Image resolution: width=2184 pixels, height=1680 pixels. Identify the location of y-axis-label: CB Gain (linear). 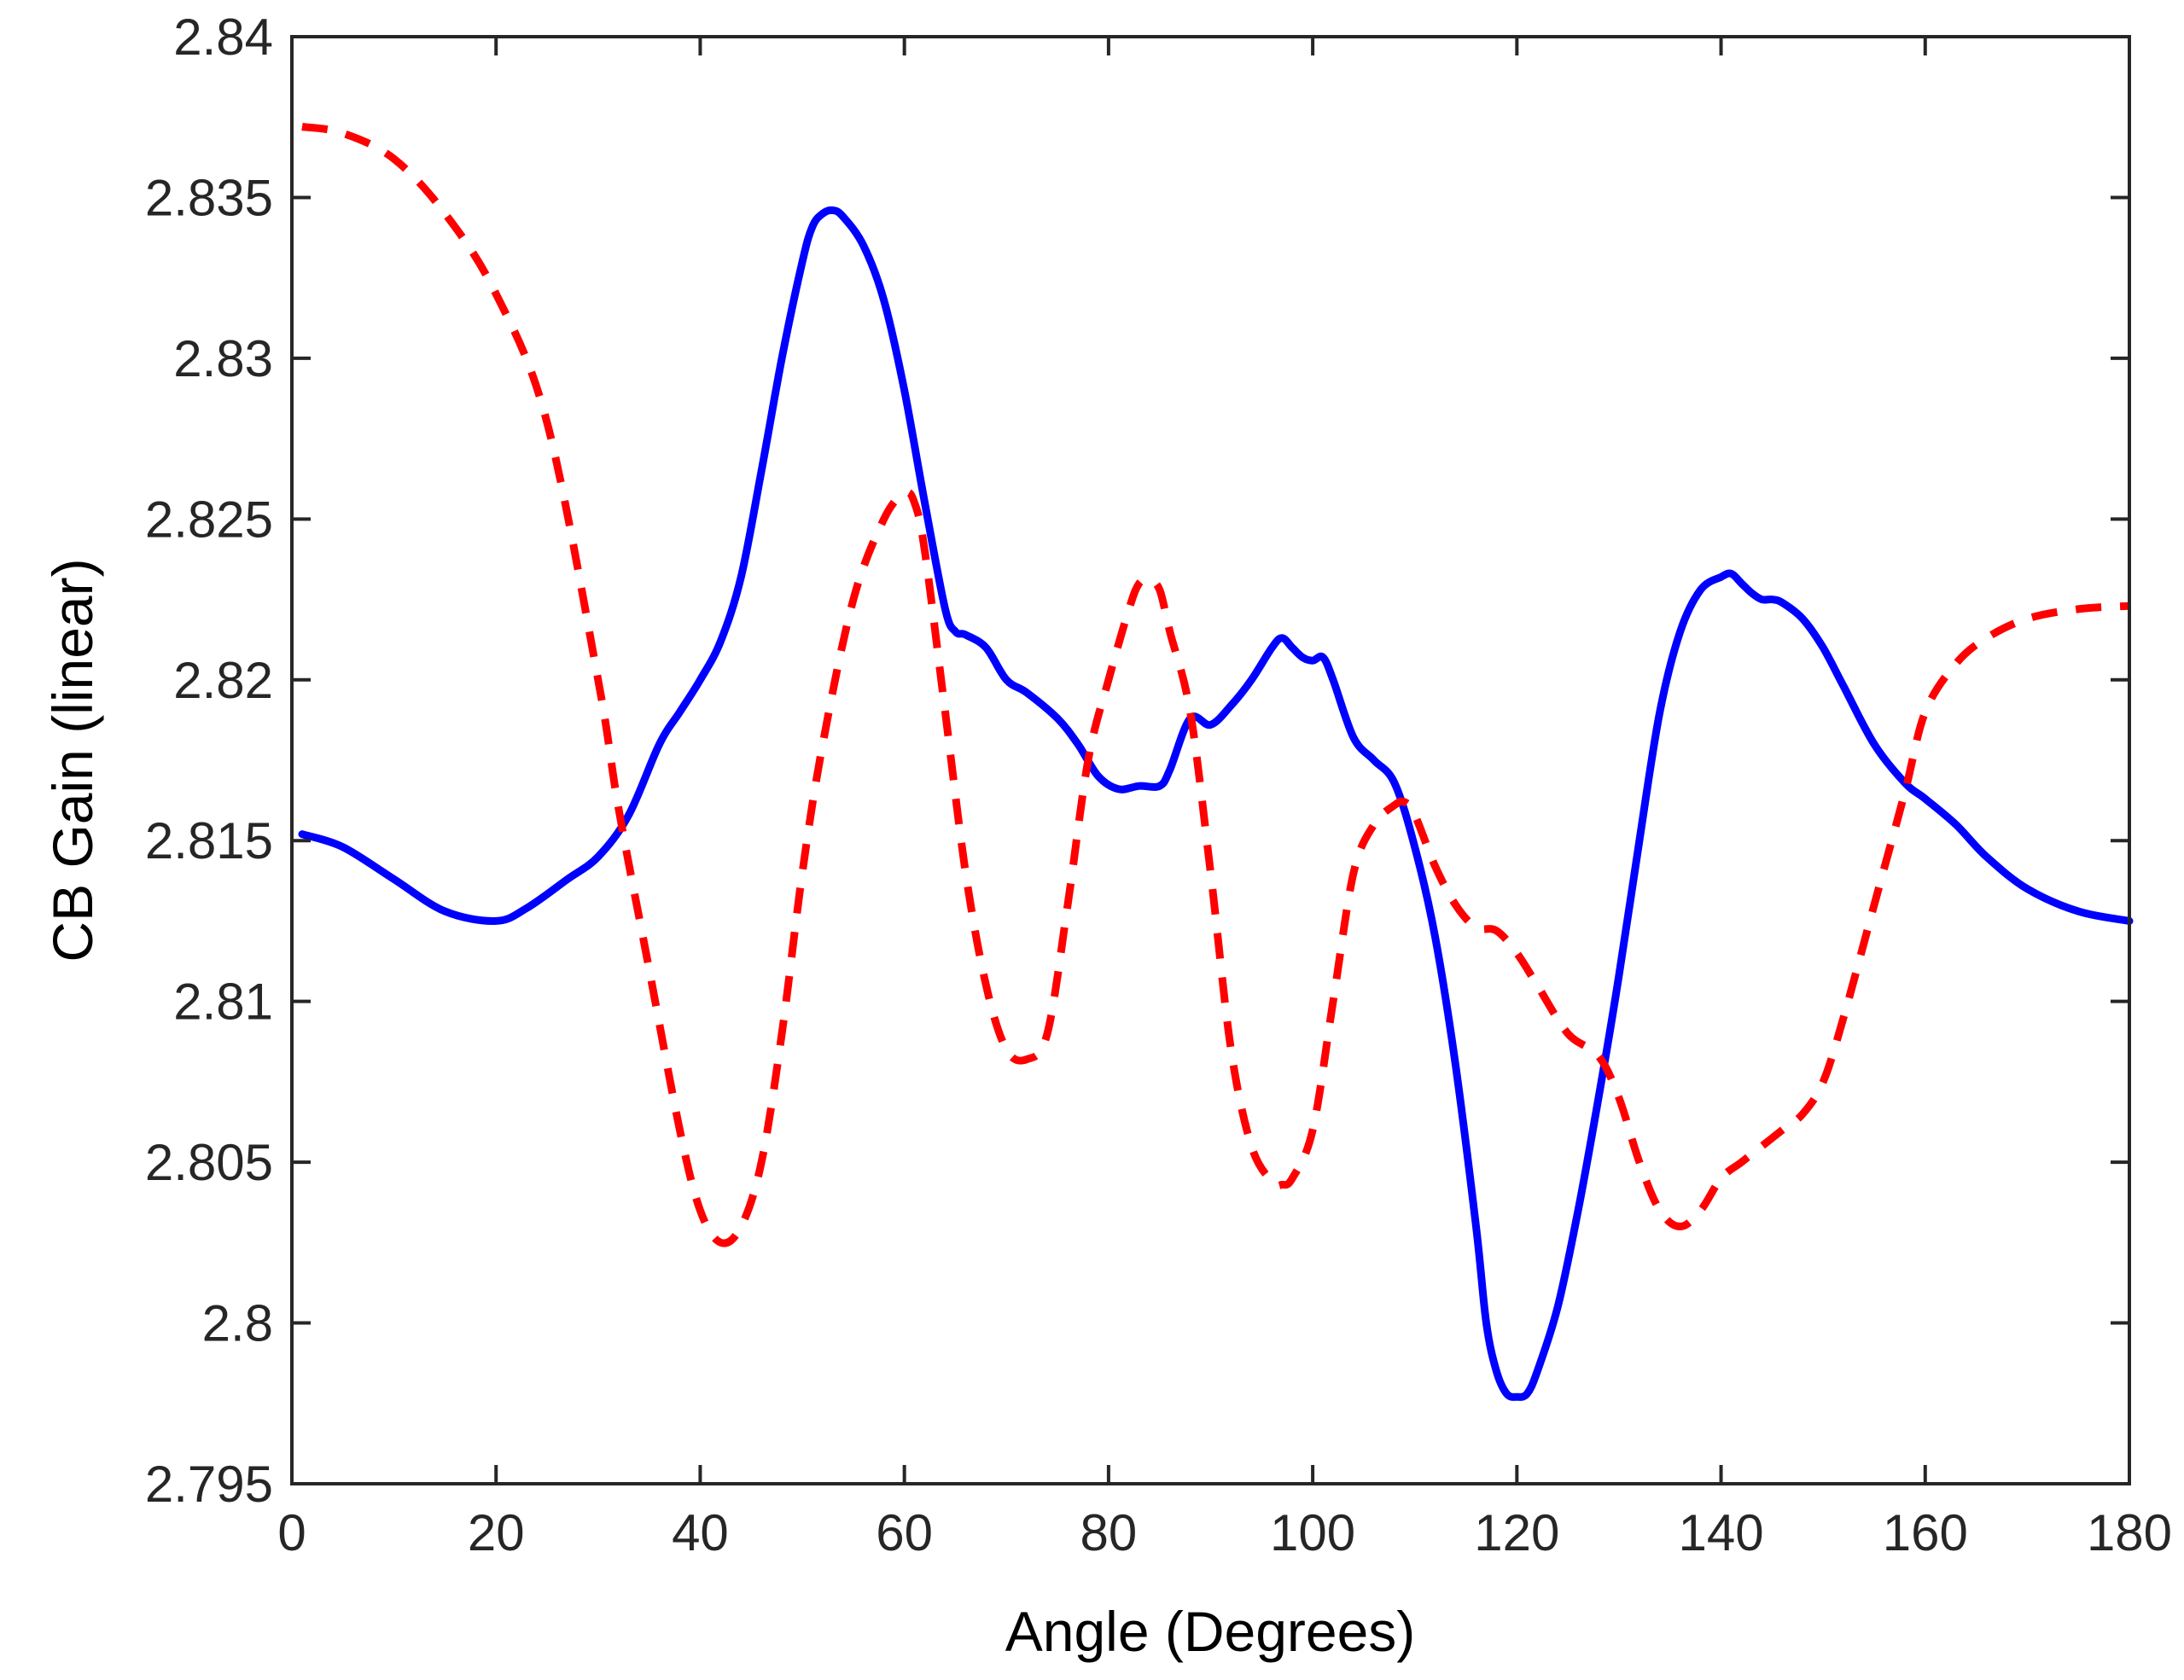
(73, 760).